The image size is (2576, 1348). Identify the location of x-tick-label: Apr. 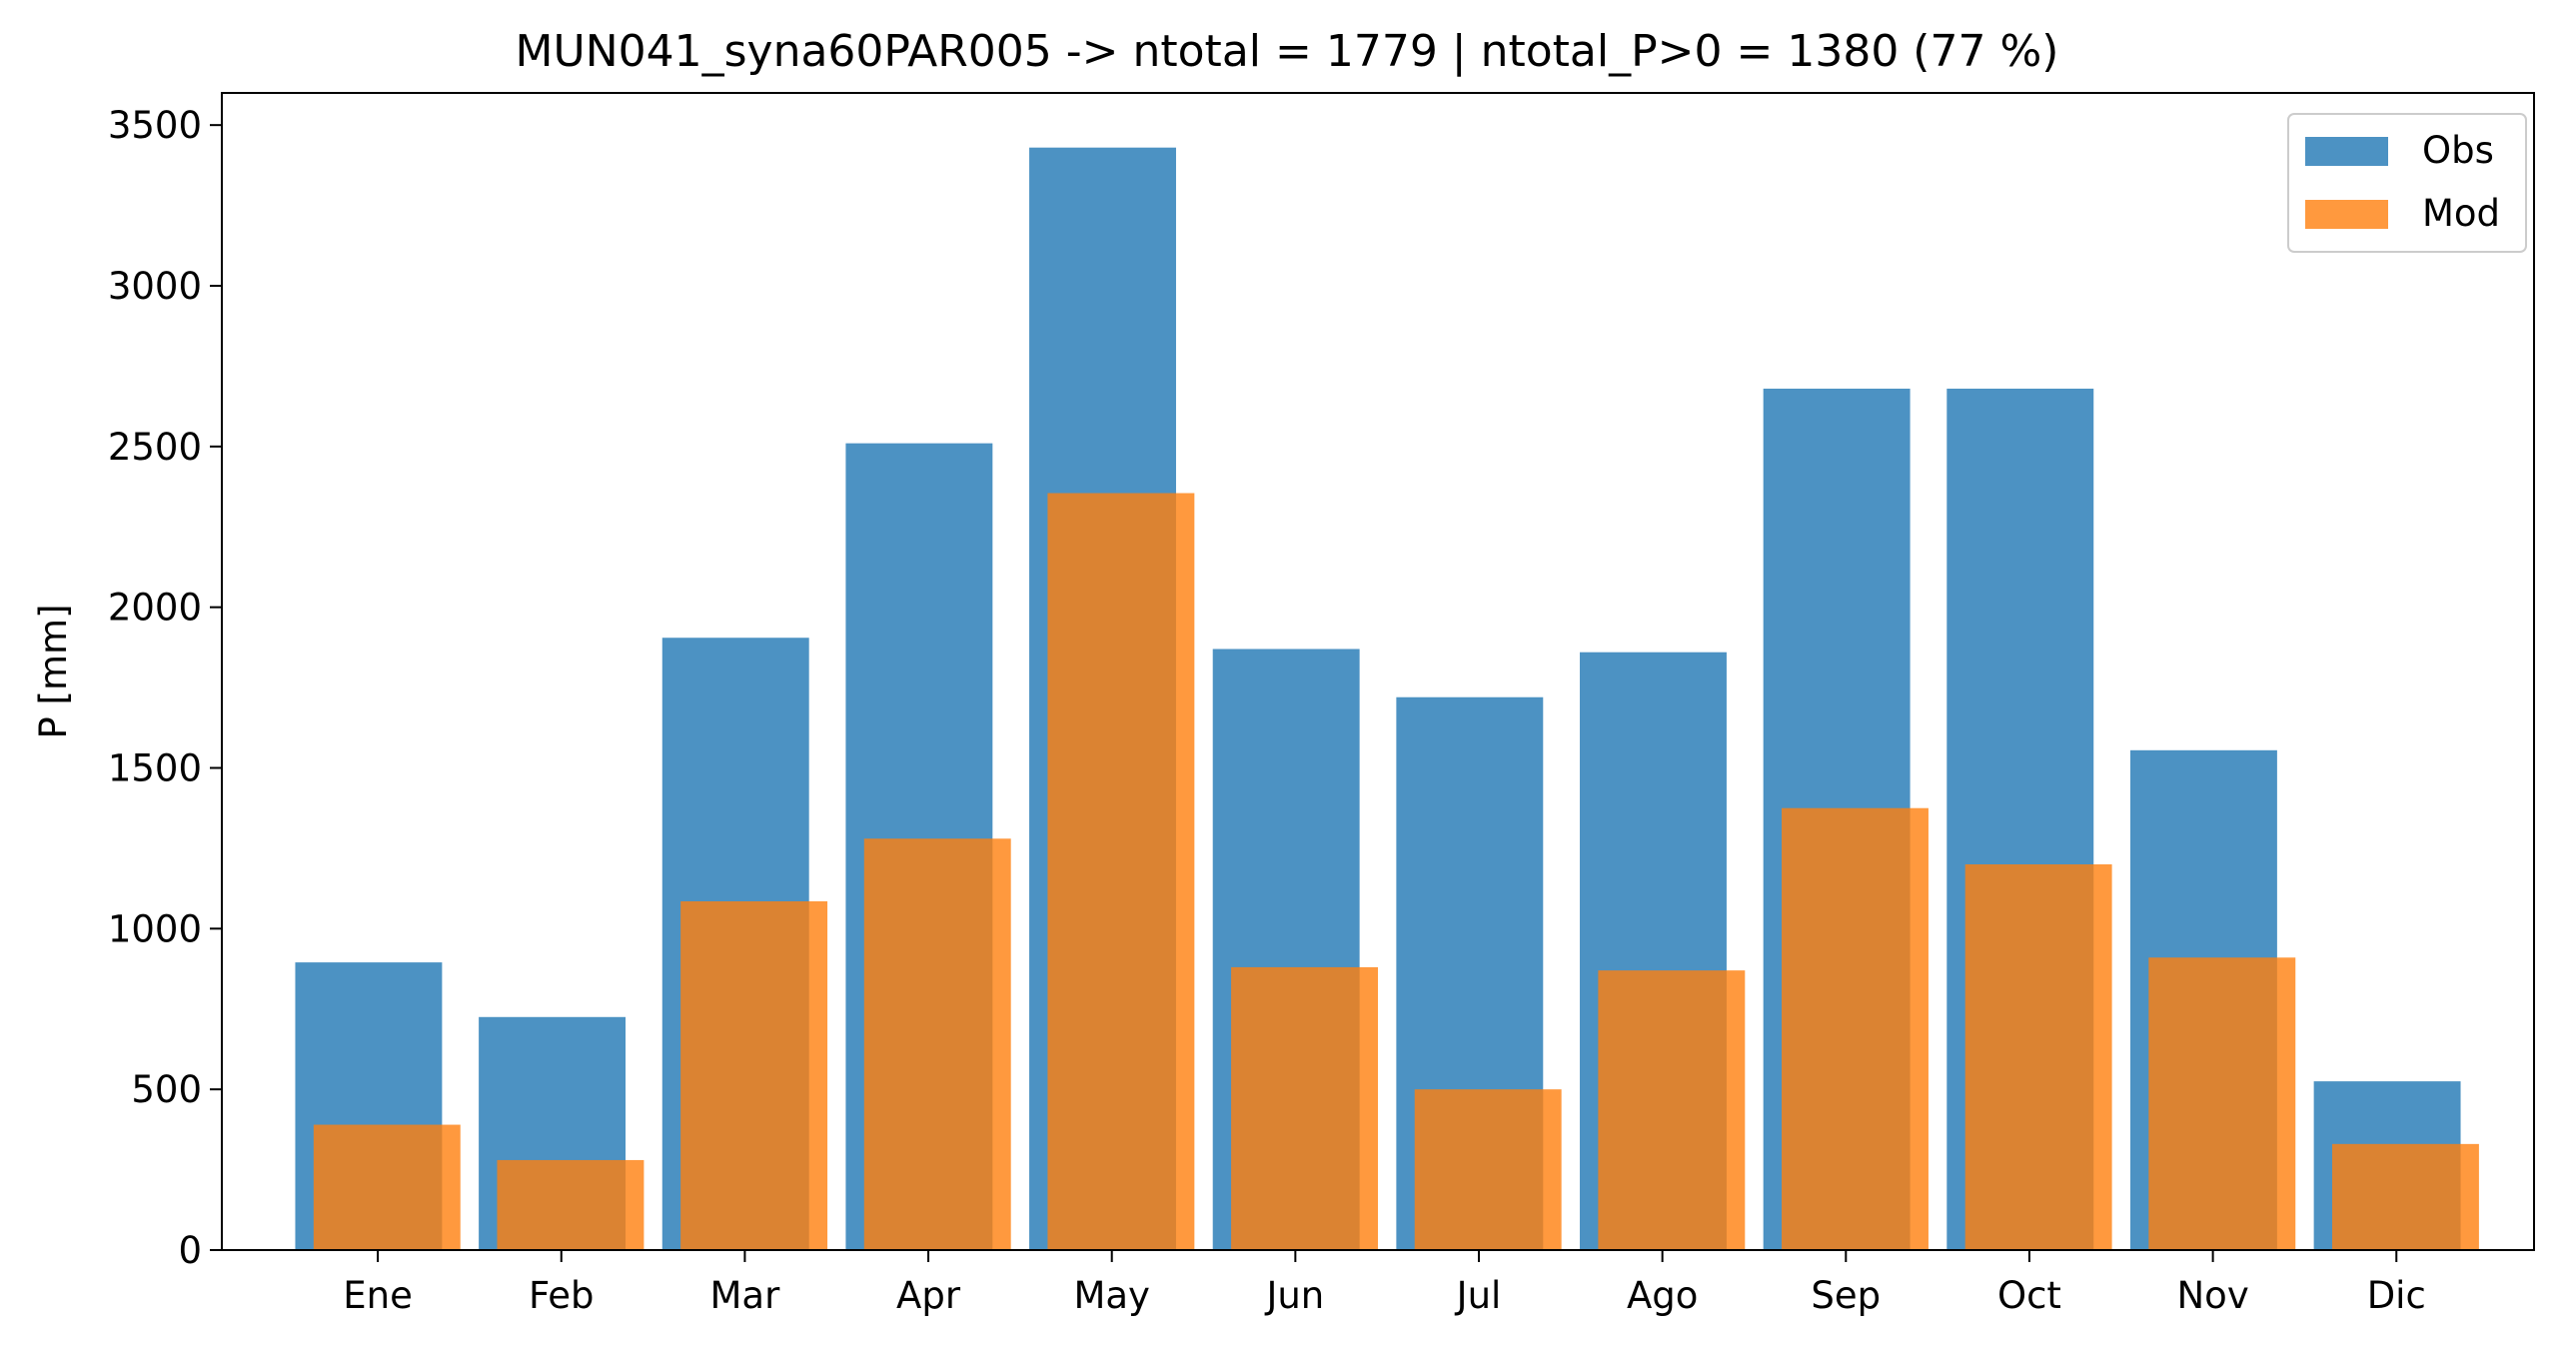
(928, 1295).